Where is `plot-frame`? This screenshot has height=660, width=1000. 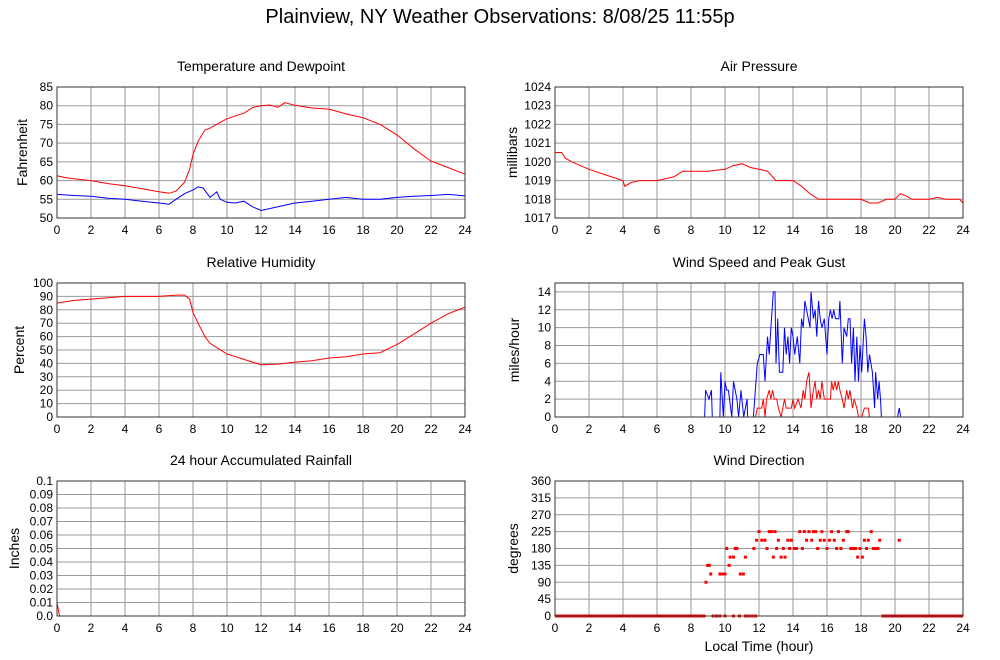 plot-frame is located at coordinates (759, 548).